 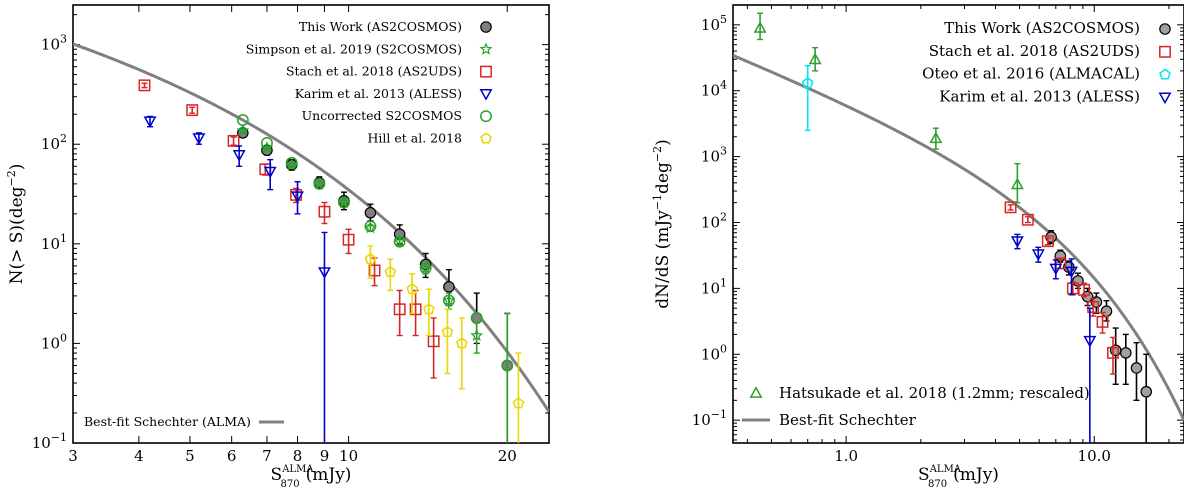 What do you see at coordinates (1034, 51) in the screenshot?
I see `legend-label: Stach et al. 2018 (AS2UDS)` at bounding box center [1034, 51].